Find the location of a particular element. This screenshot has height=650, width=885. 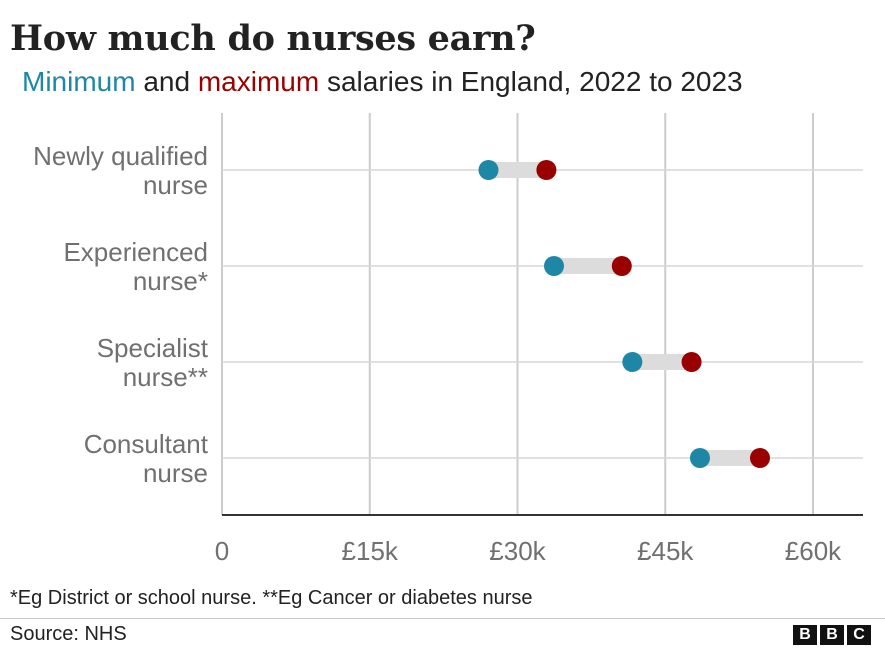

logo-letter-2: B is located at coordinates (832, 635).